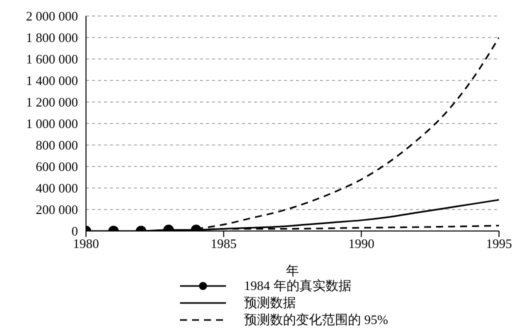  Describe the element at coordinates (361, 244) in the screenshot. I see `x-tick-label: 1990` at that location.